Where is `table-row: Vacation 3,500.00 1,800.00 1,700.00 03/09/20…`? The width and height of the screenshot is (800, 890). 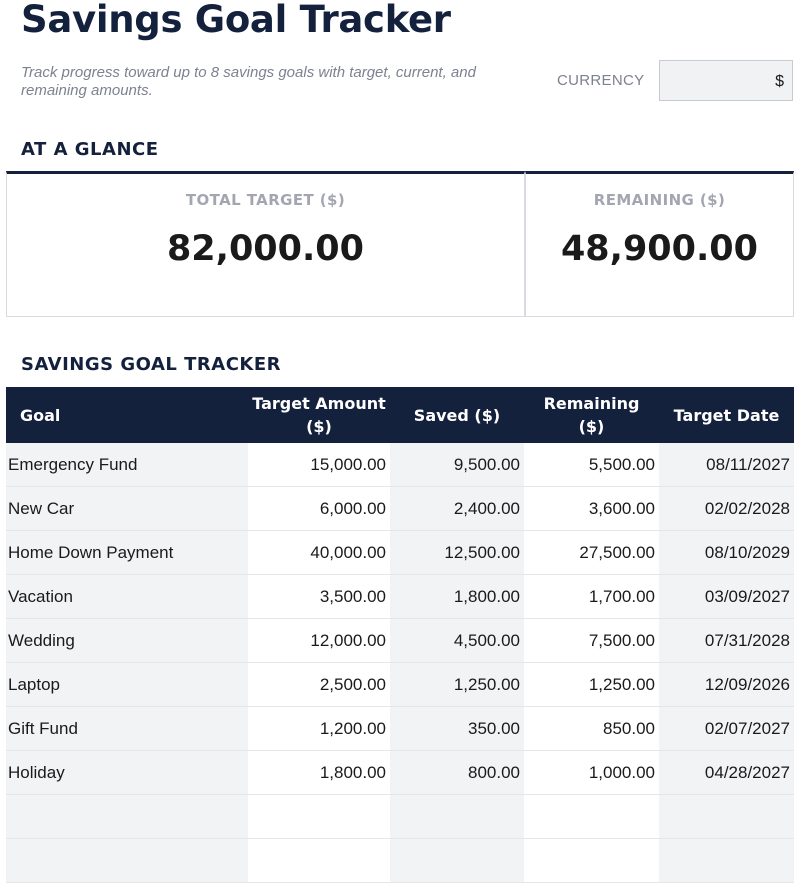 table-row: Vacation 3,500.00 1,800.00 1,700.00 03/09/20… is located at coordinates (400, 596).